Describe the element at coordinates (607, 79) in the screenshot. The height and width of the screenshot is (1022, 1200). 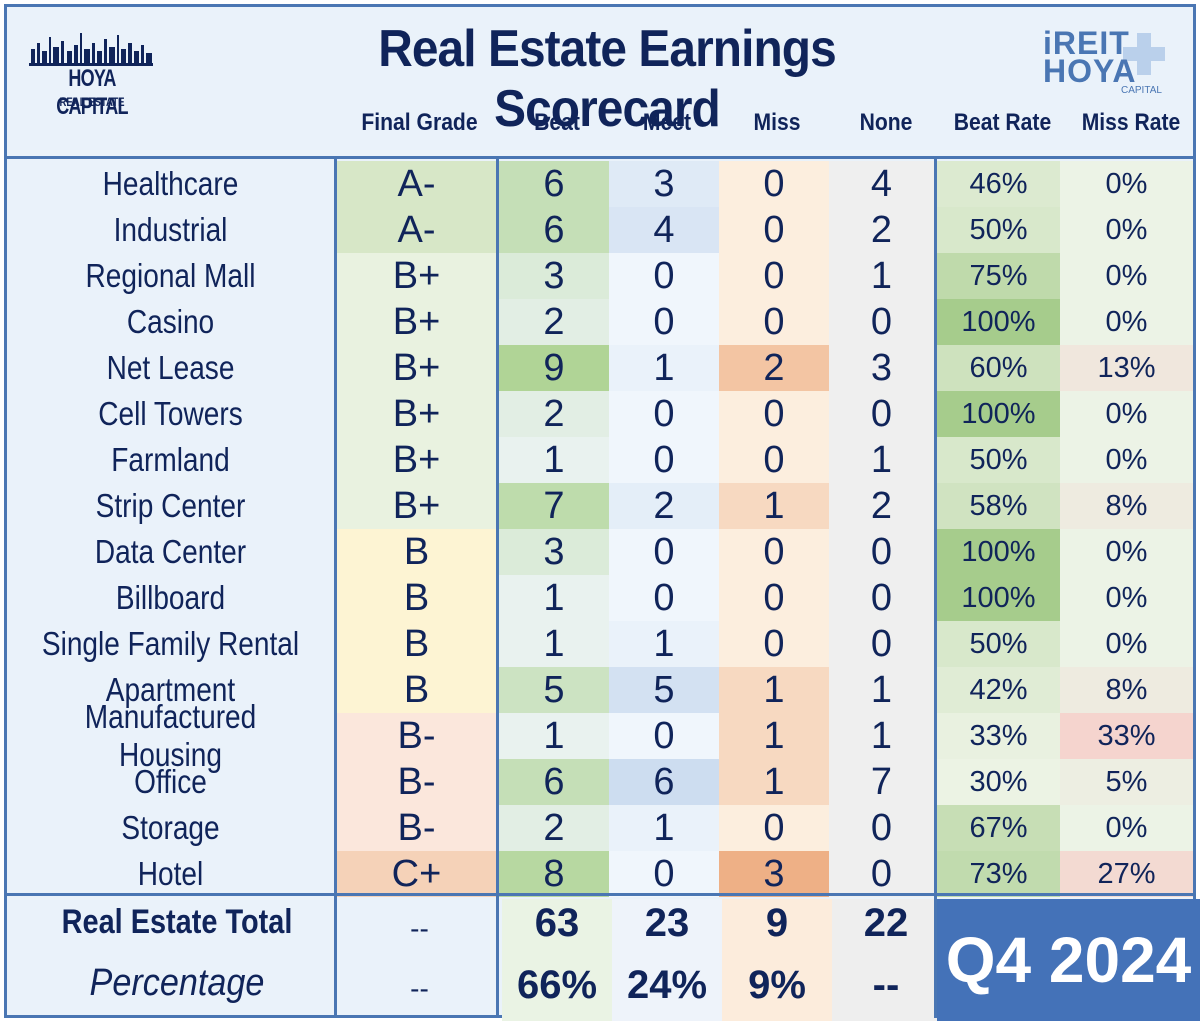
I see `page-title: Real Estate Earnings Scorecard` at that location.